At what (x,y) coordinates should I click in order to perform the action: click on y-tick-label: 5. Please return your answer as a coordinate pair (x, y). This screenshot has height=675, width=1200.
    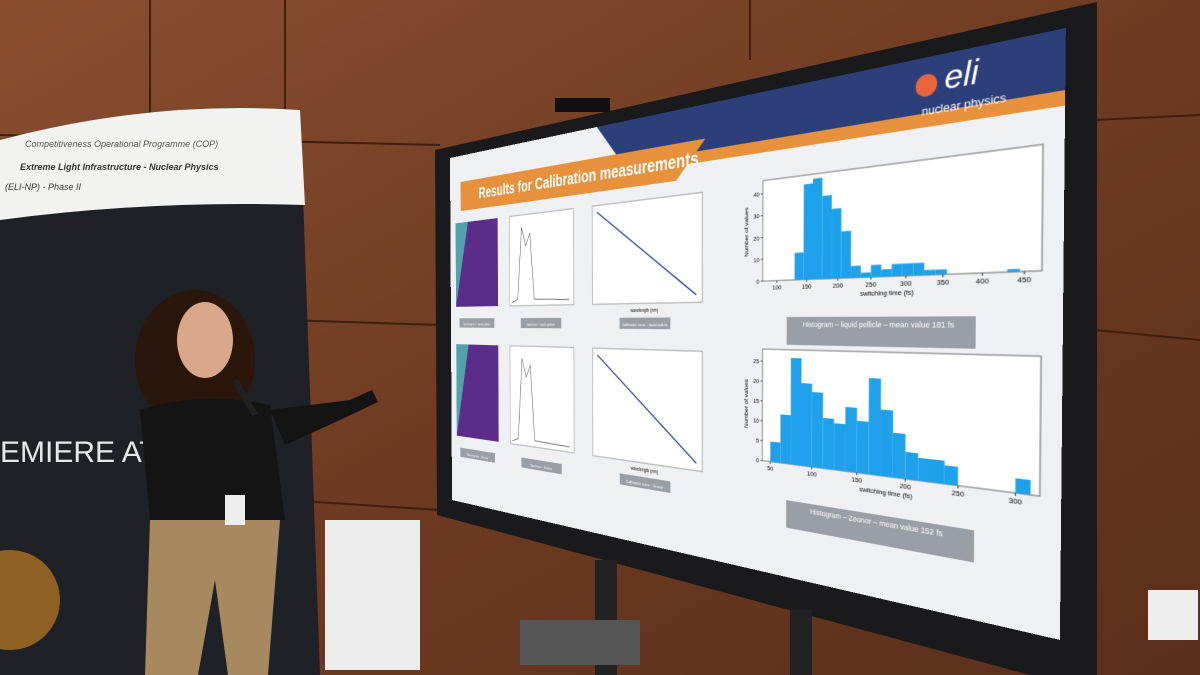
    Looking at the image, I should click on (757, 441).